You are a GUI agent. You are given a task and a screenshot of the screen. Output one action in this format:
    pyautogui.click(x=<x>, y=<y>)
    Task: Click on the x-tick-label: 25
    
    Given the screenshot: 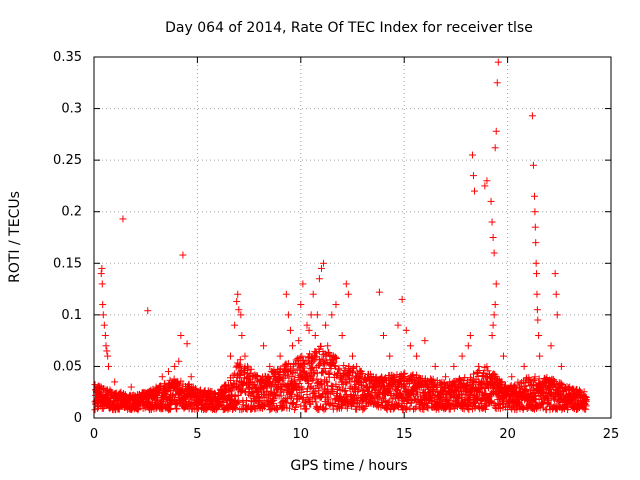 What is the action you would take?
    pyautogui.click(x=611, y=434)
    